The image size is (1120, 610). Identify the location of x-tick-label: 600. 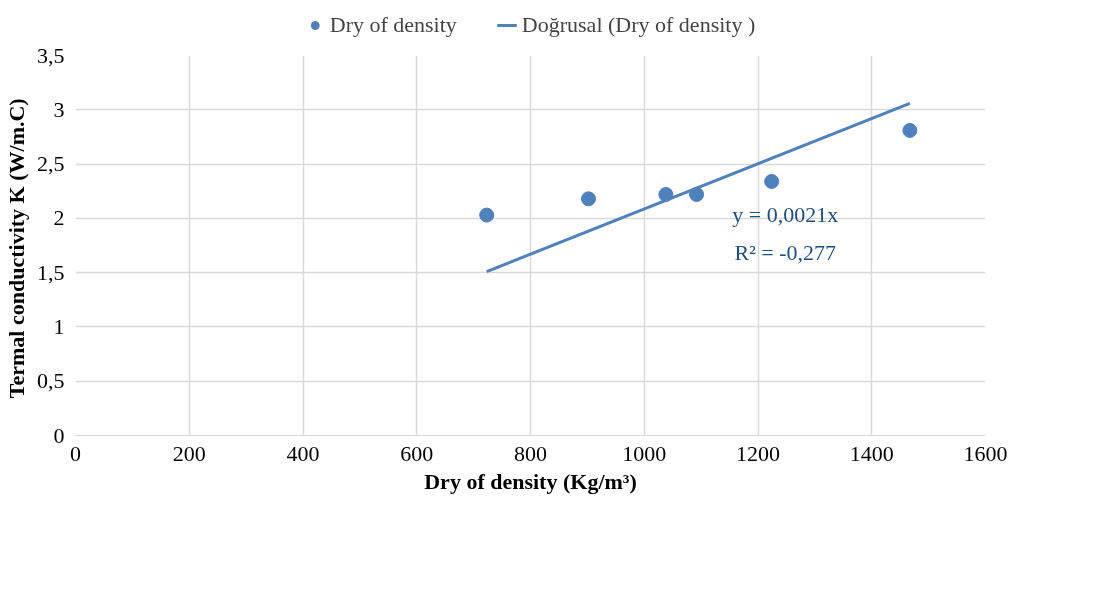
(417, 453).